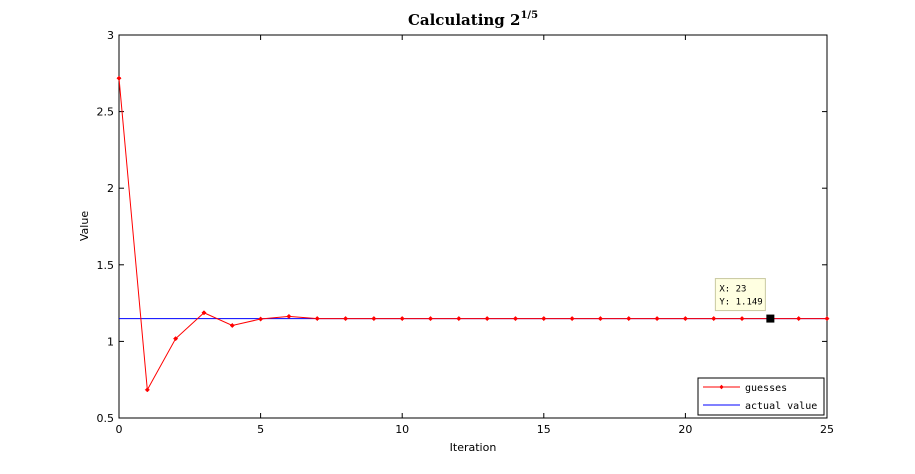 This screenshot has height=474, width=915. I want to click on y-tick-label: 0.5, so click(106, 418).